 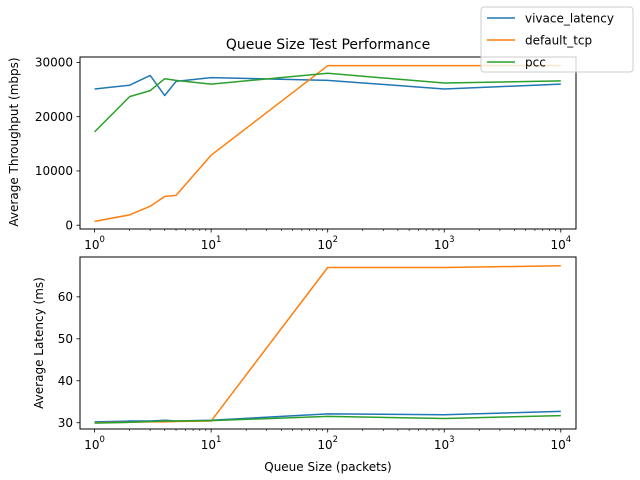 I want to click on throughput-y-axis-label: Average Throughput (mbps), so click(x=14, y=141).